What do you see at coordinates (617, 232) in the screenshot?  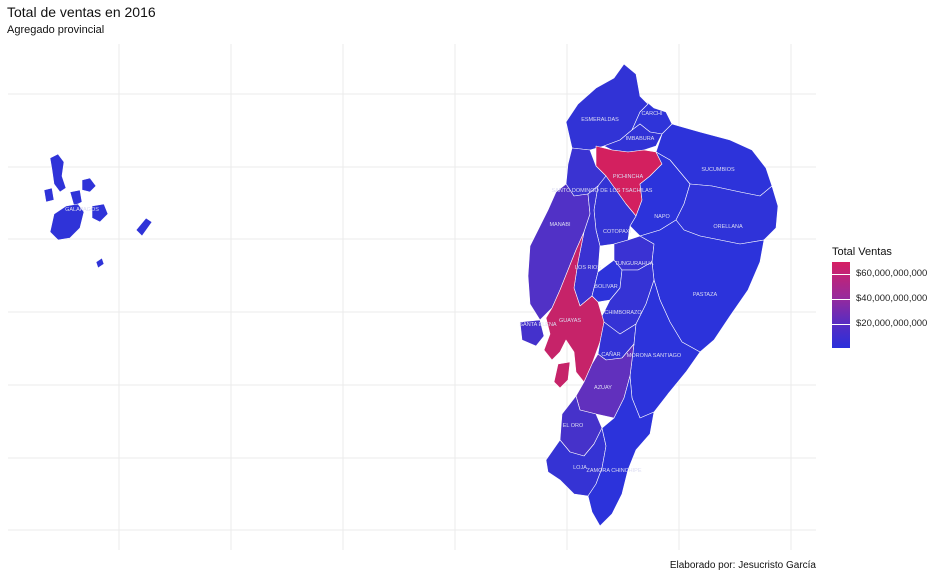 I see `province-label: COTOPAXI` at bounding box center [617, 232].